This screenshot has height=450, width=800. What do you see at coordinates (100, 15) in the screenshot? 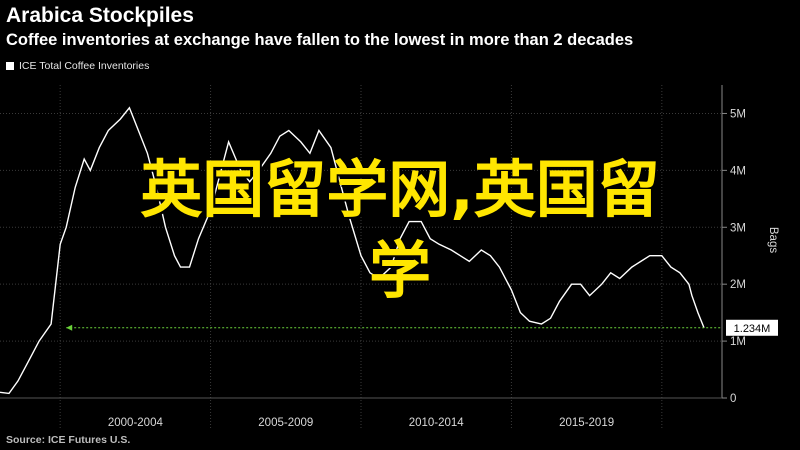
I see `chart-title: Arabica Stockpiles` at bounding box center [100, 15].